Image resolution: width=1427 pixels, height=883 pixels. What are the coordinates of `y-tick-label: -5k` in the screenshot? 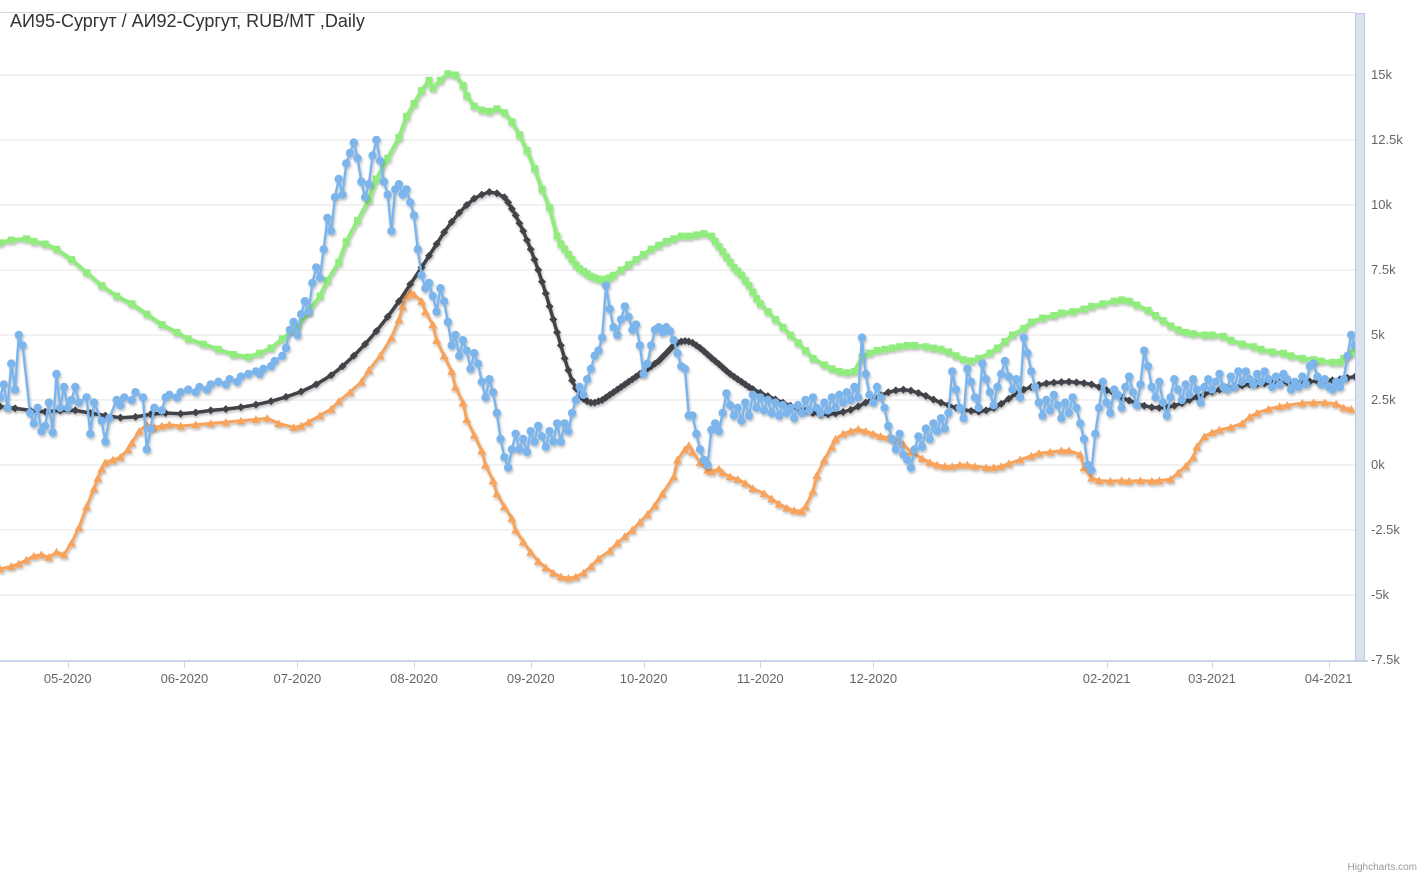 It's located at (1380, 594).